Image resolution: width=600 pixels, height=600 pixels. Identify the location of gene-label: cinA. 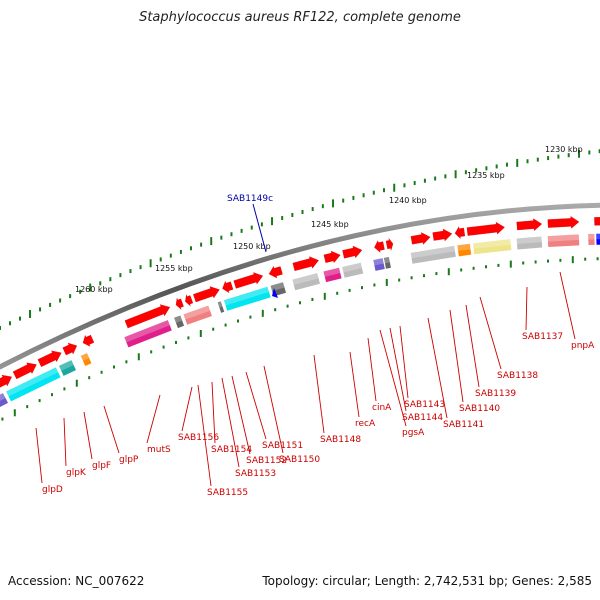
(382, 408).